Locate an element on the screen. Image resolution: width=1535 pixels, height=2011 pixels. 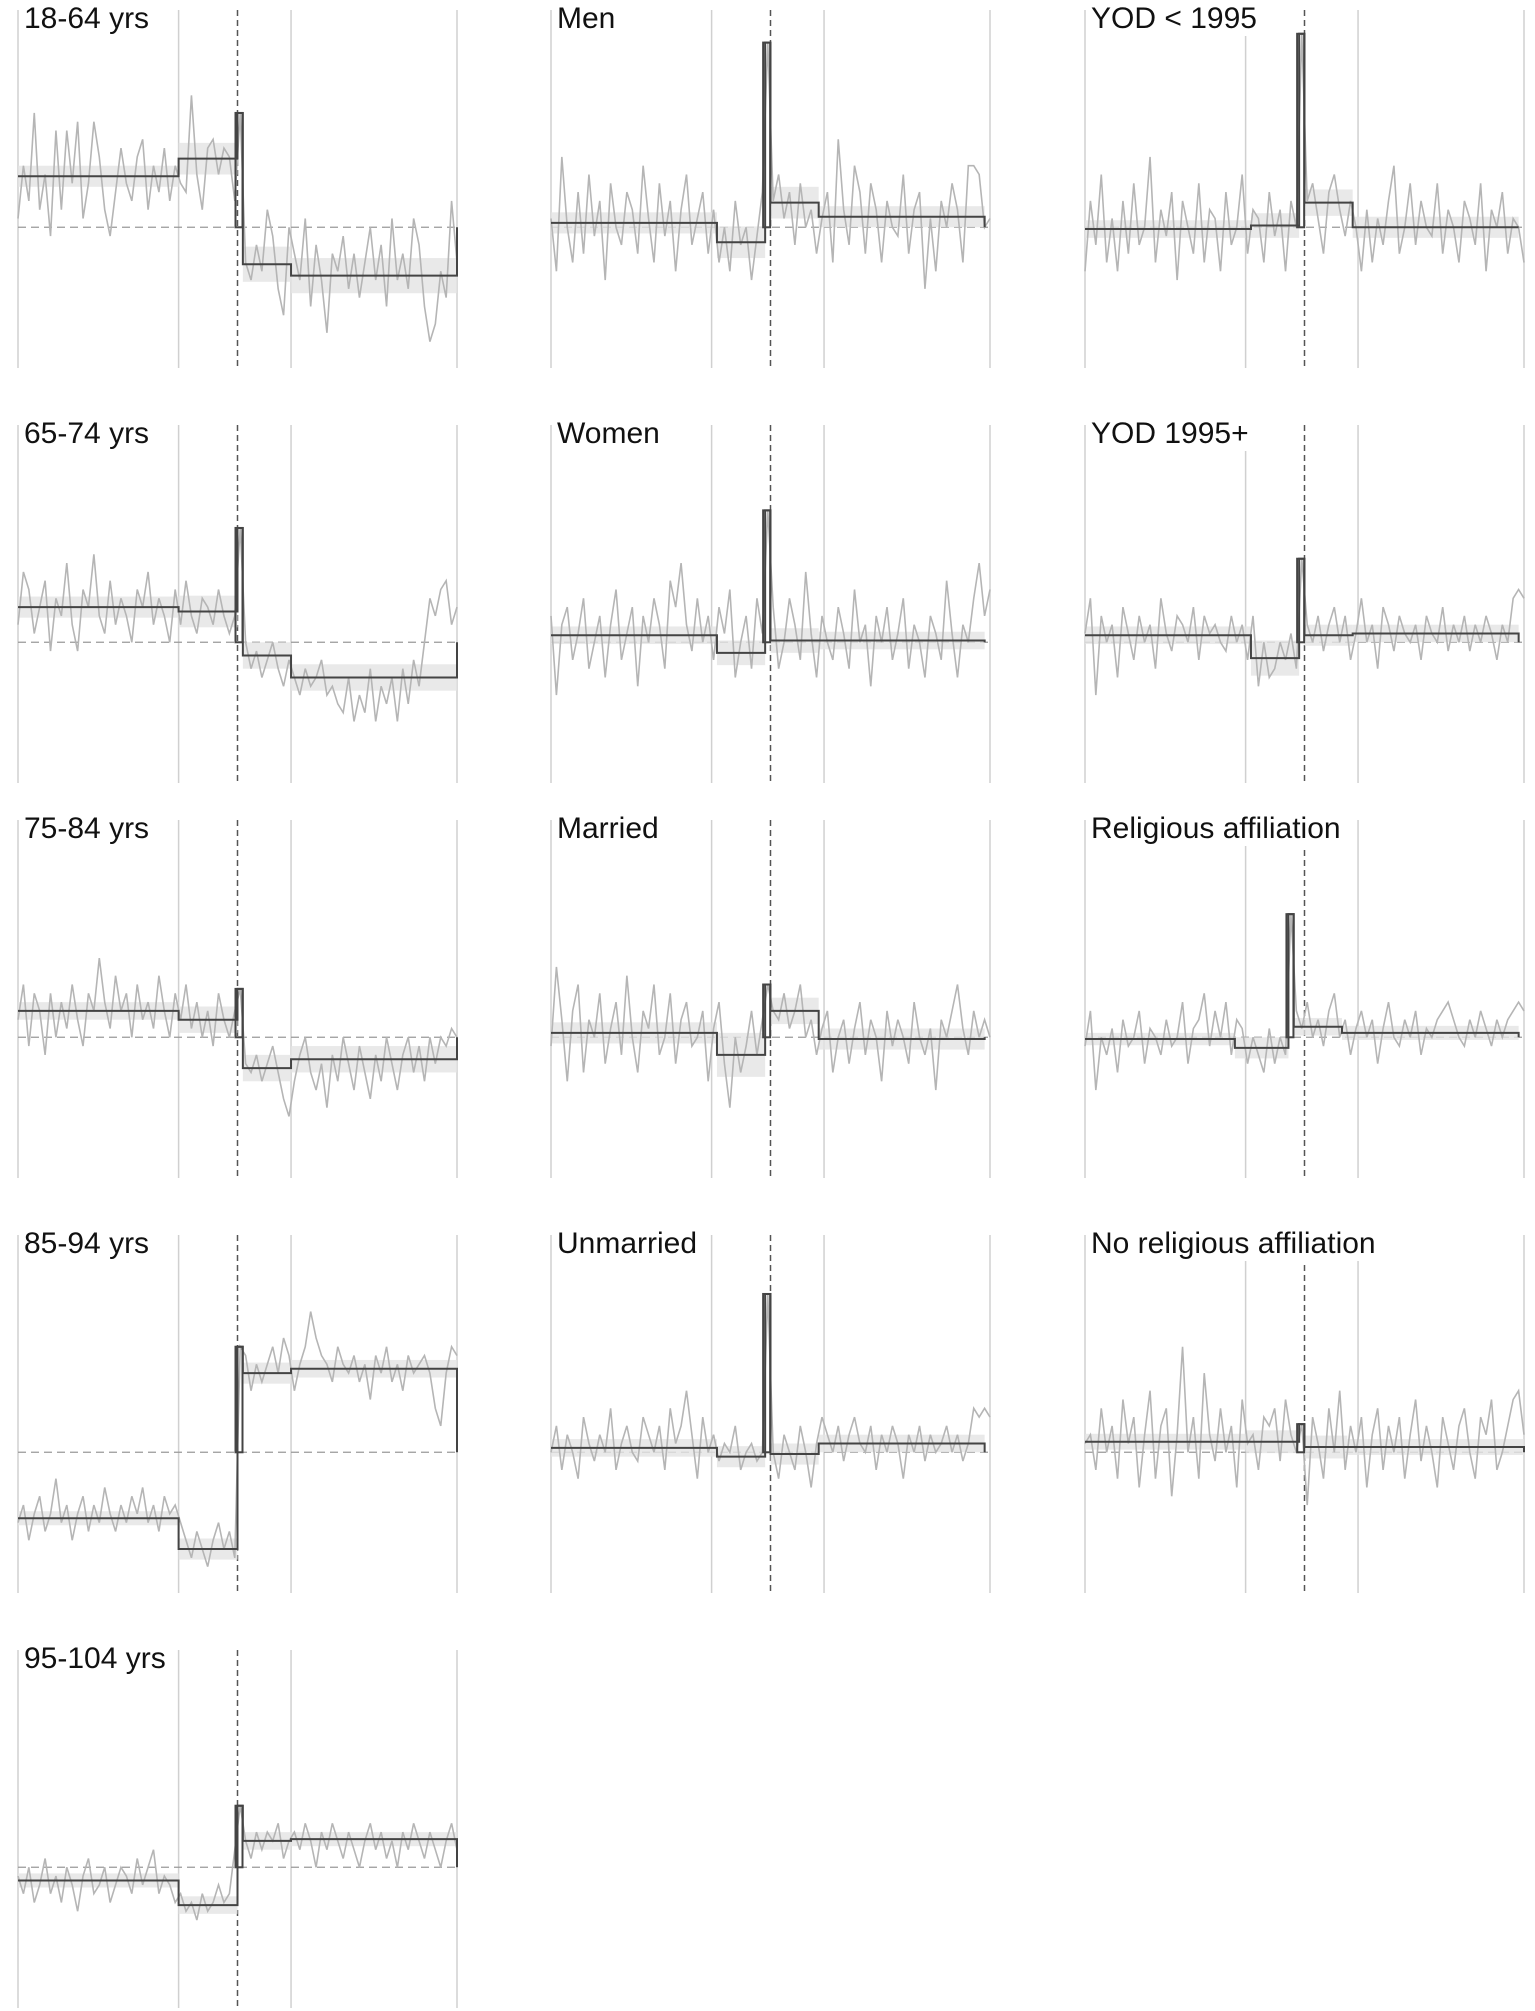
chart-panel: 85-94 yrs is located at coordinates (237, 1410).